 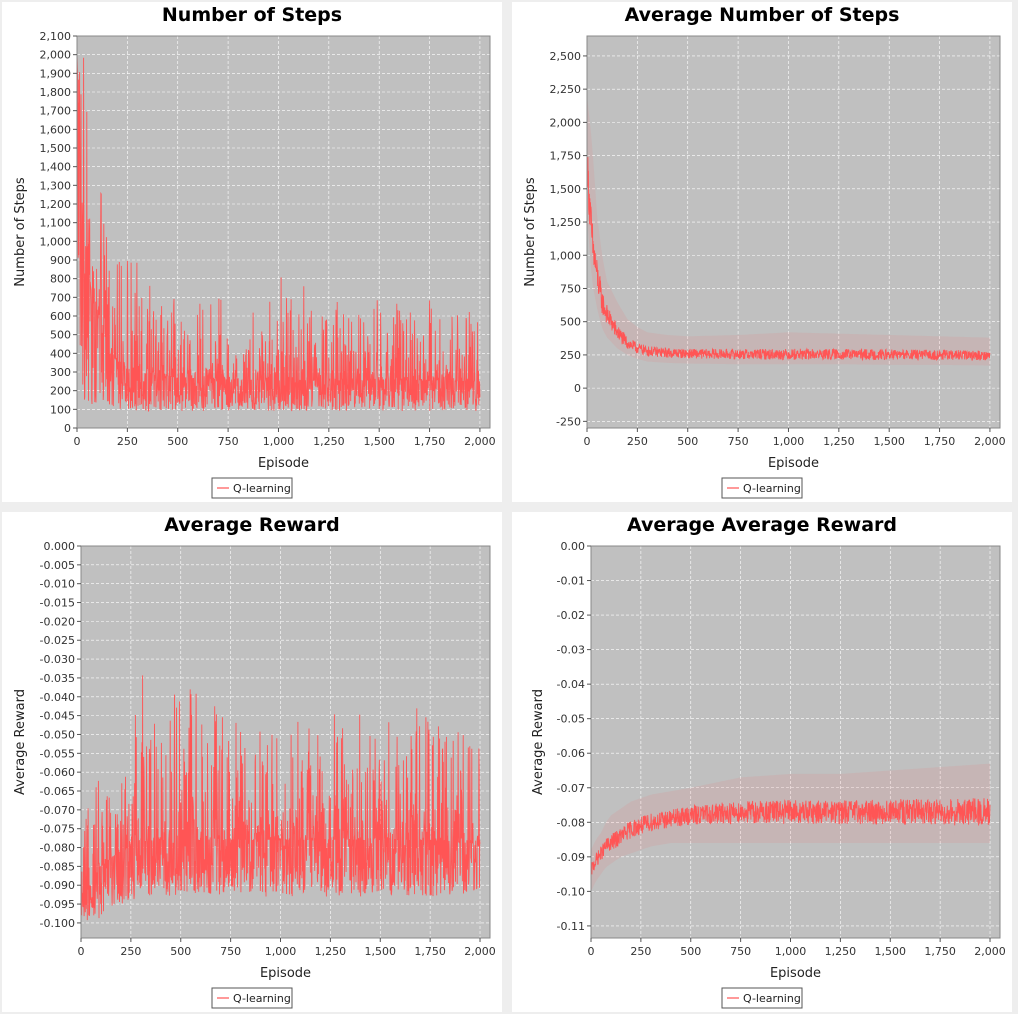 I want to click on y-tick-label: 200, so click(x=60, y=391).